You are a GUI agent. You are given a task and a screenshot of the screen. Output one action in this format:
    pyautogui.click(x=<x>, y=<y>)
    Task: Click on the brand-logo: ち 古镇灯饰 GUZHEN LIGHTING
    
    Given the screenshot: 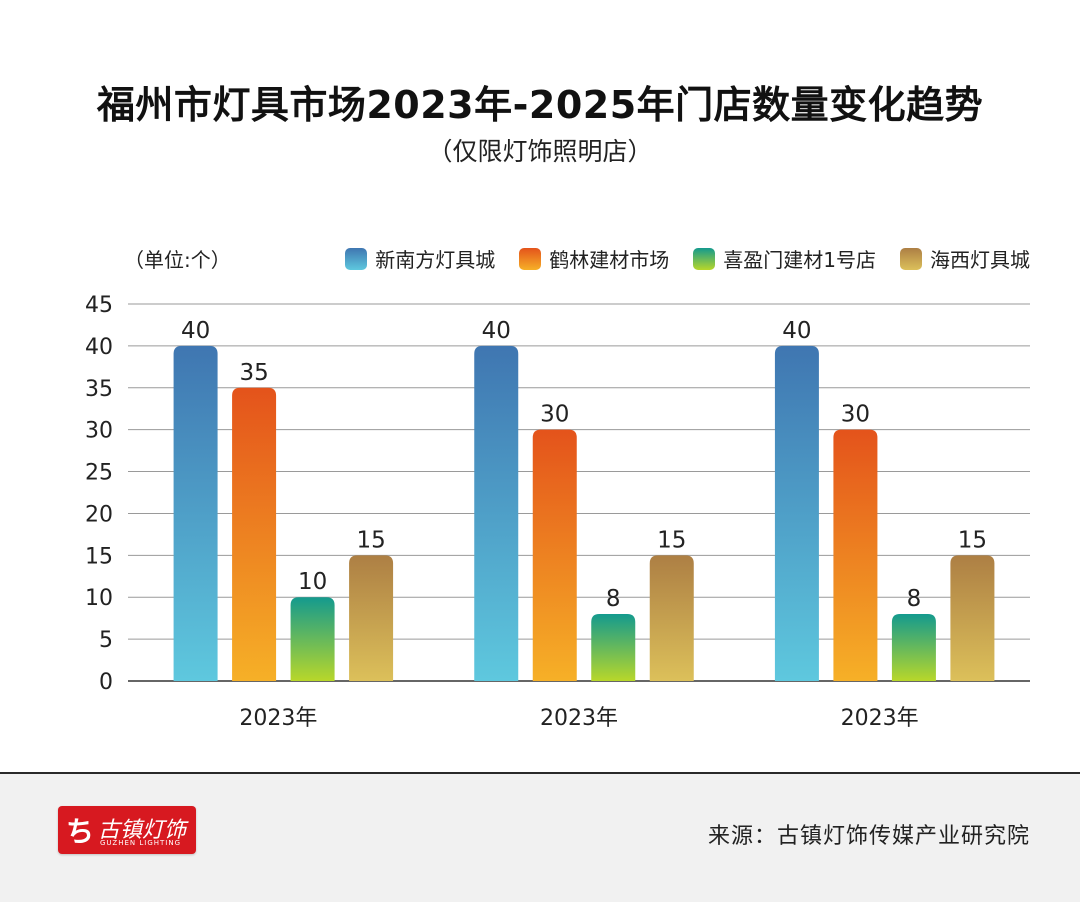 What is the action you would take?
    pyautogui.click(x=127, y=830)
    